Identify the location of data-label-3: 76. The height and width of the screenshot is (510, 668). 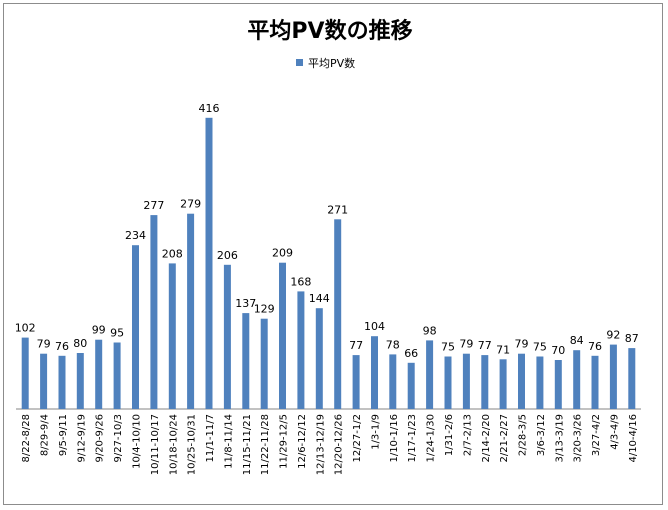
(62, 346).